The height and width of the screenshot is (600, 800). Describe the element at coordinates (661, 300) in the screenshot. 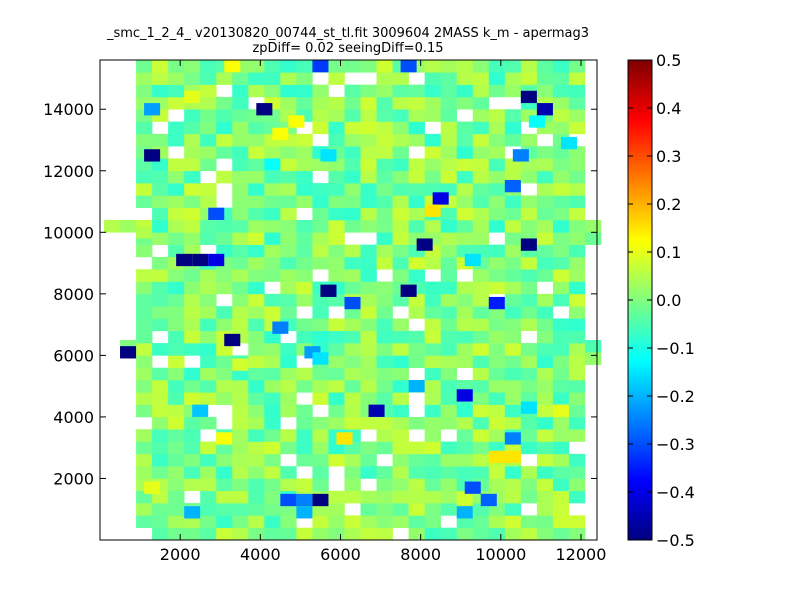

I see `colorbar: −0.5 −0.4 −0.3 −0.2 −0.1 0.0 0.1 0.2 0.3 0.4 0.5` at that location.